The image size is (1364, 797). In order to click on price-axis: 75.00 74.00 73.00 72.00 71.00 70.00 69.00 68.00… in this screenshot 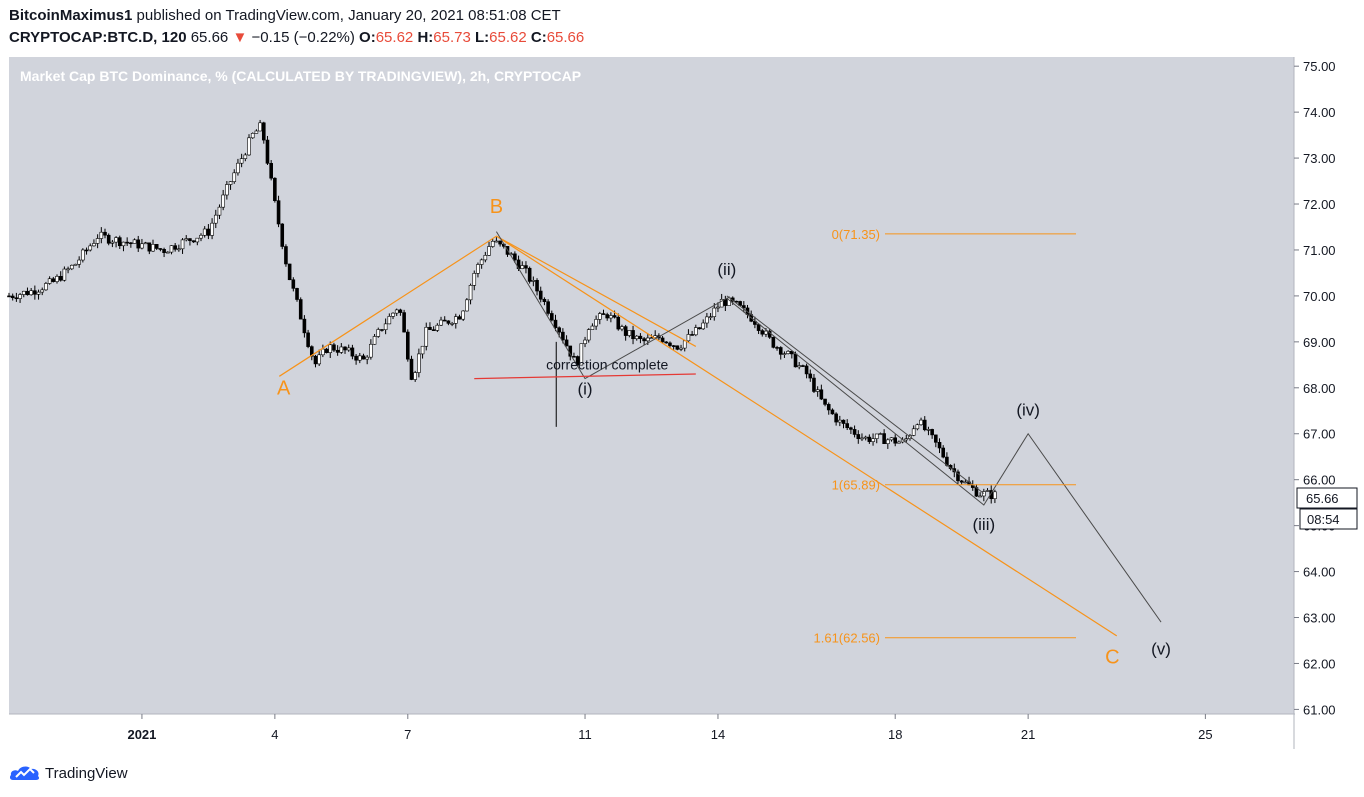, I will do `click(1315, 388)`.